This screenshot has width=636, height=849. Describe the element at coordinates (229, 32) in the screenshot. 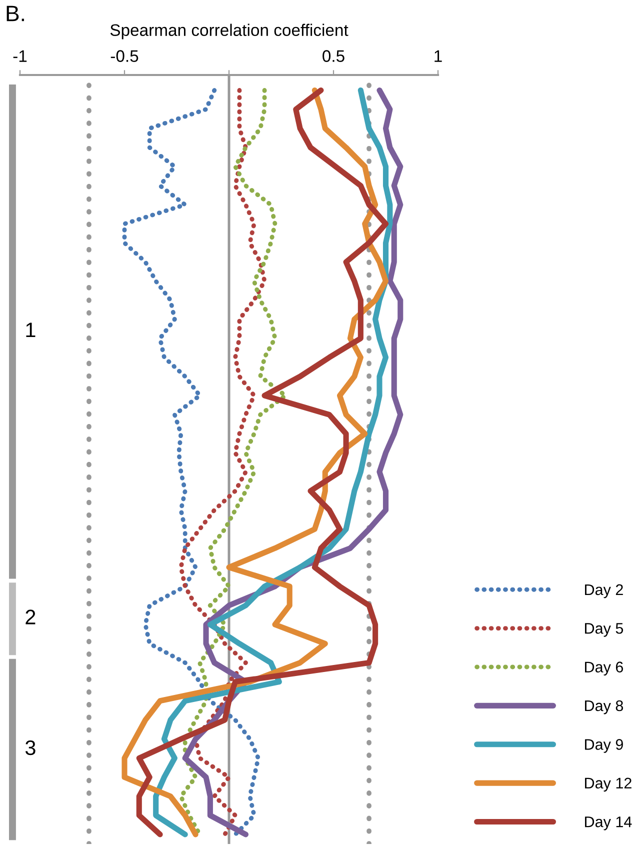

I see `x-axis-title: Spearman correlation coefficient` at that location.